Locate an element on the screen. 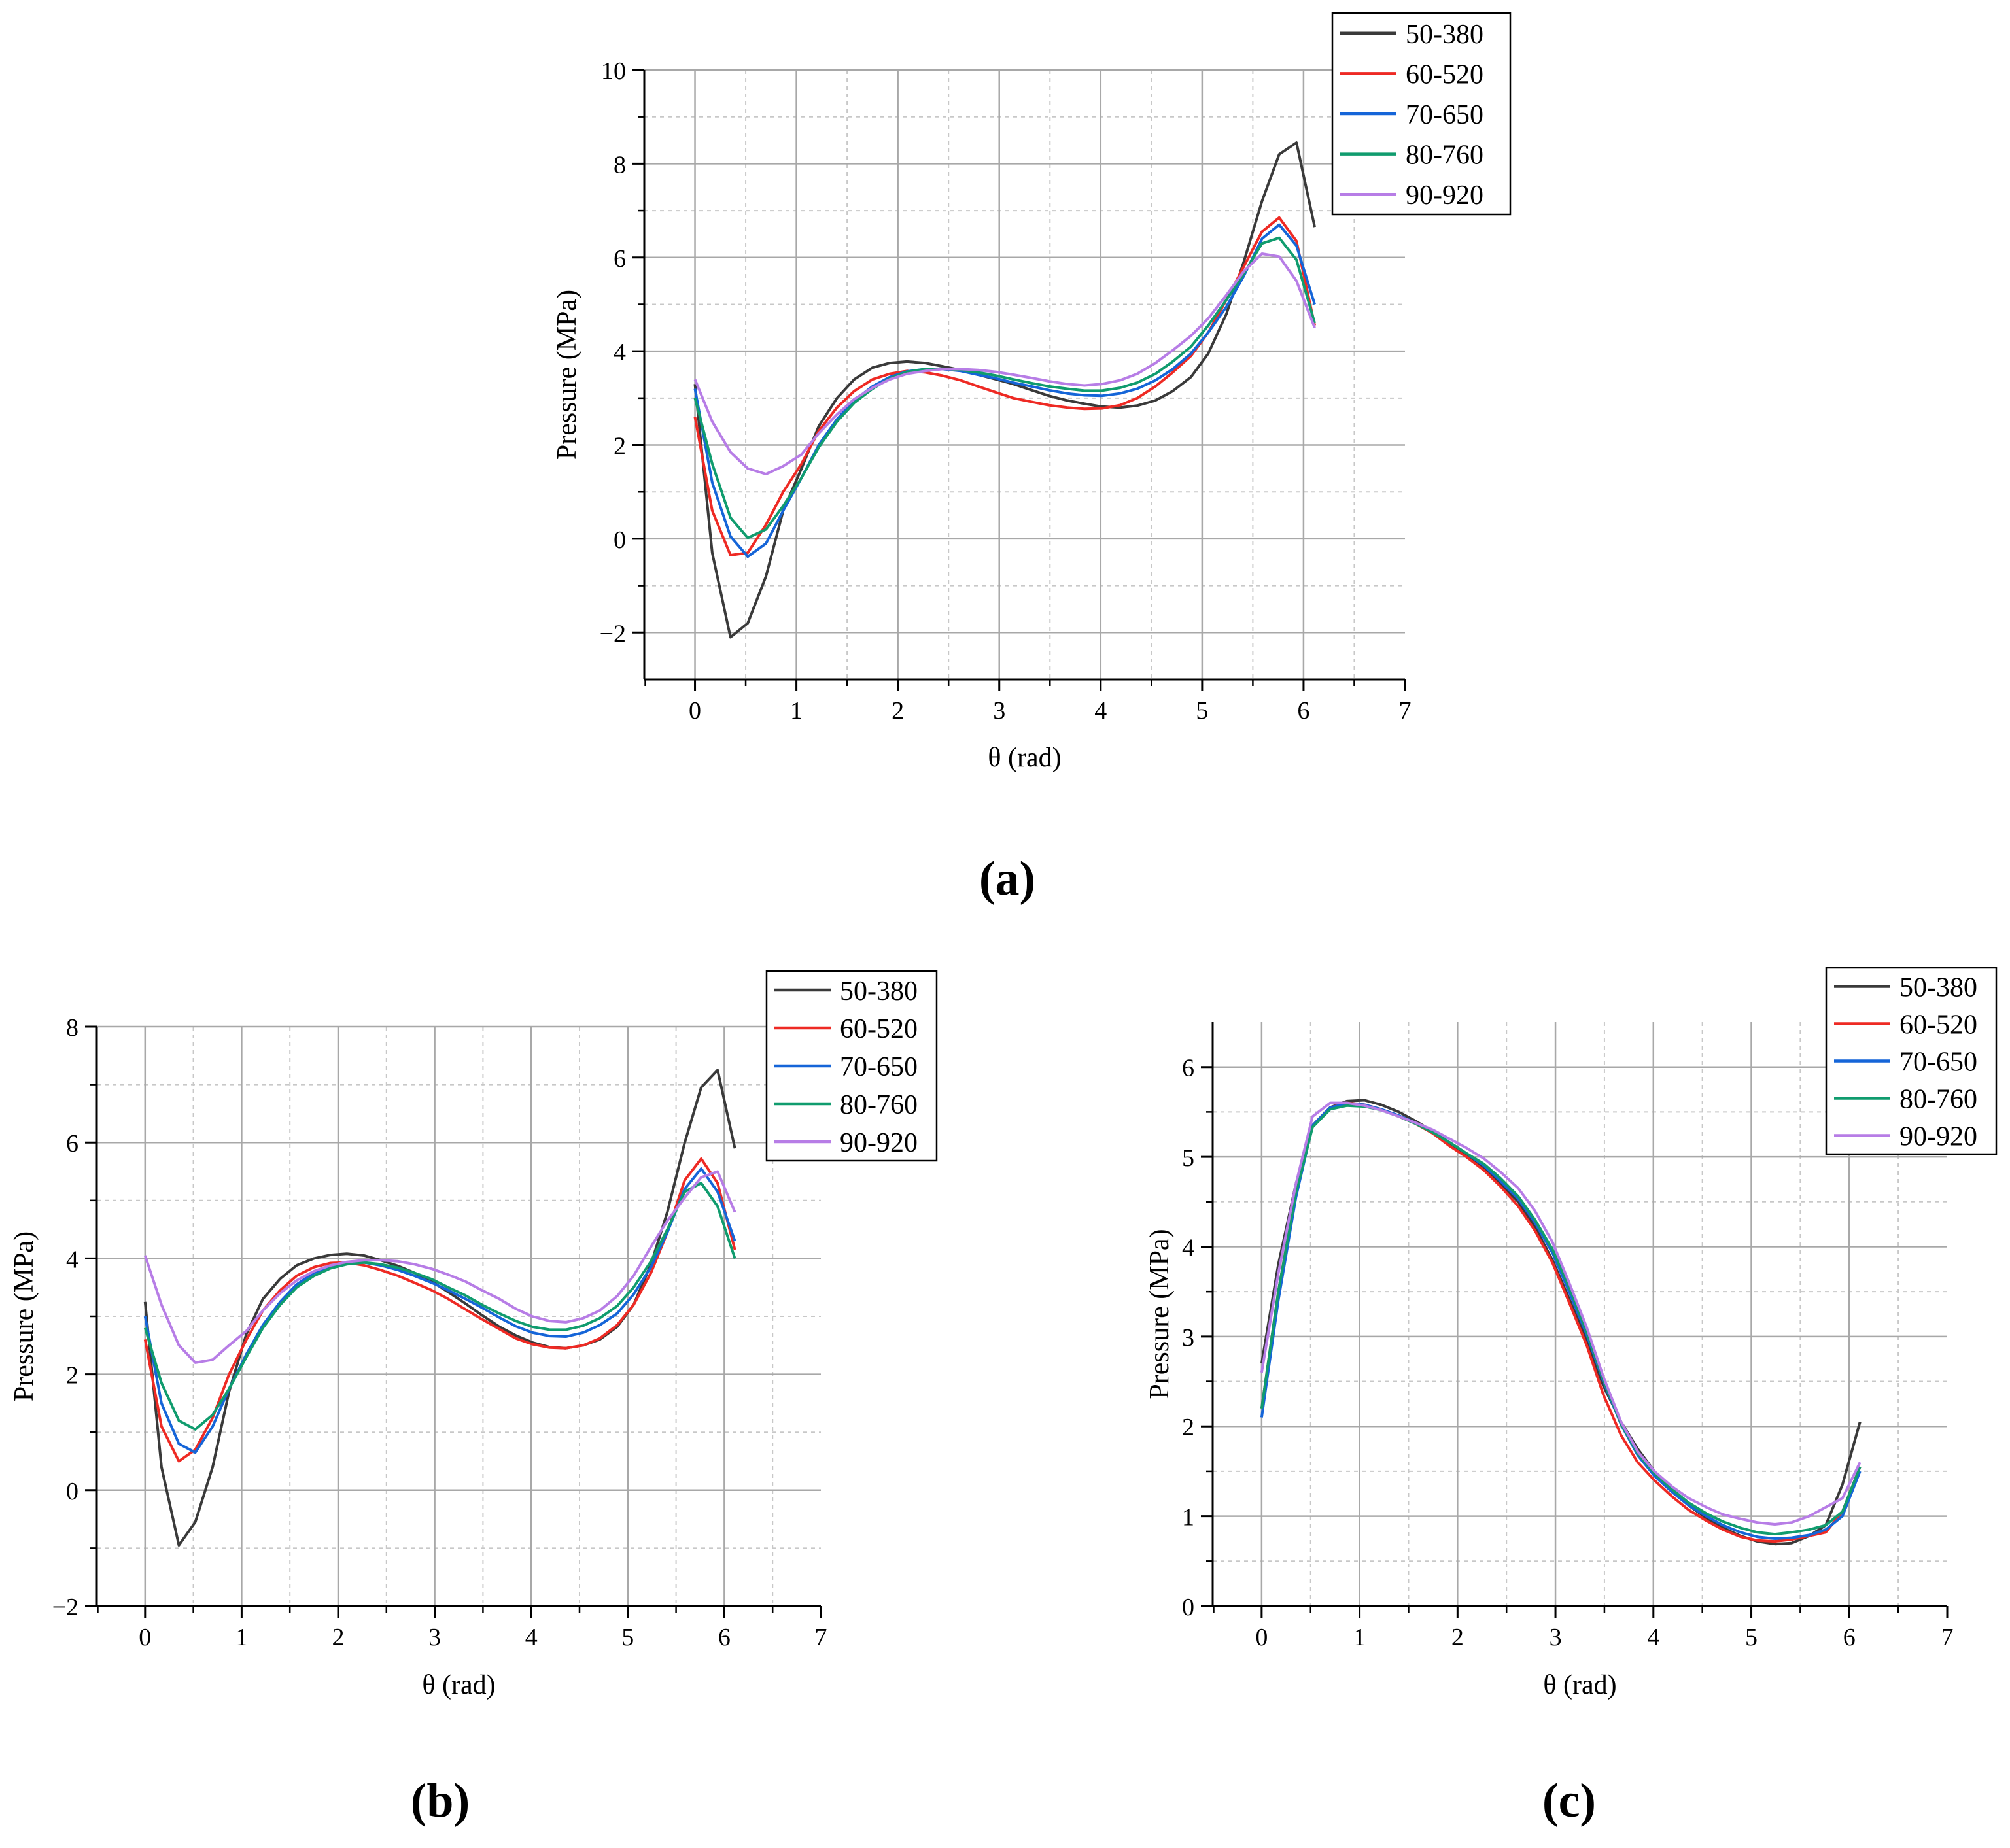 The height and width of the screenshot is (1848, 2010). y-tick-label: 10 is located at coordinates (613, 71).